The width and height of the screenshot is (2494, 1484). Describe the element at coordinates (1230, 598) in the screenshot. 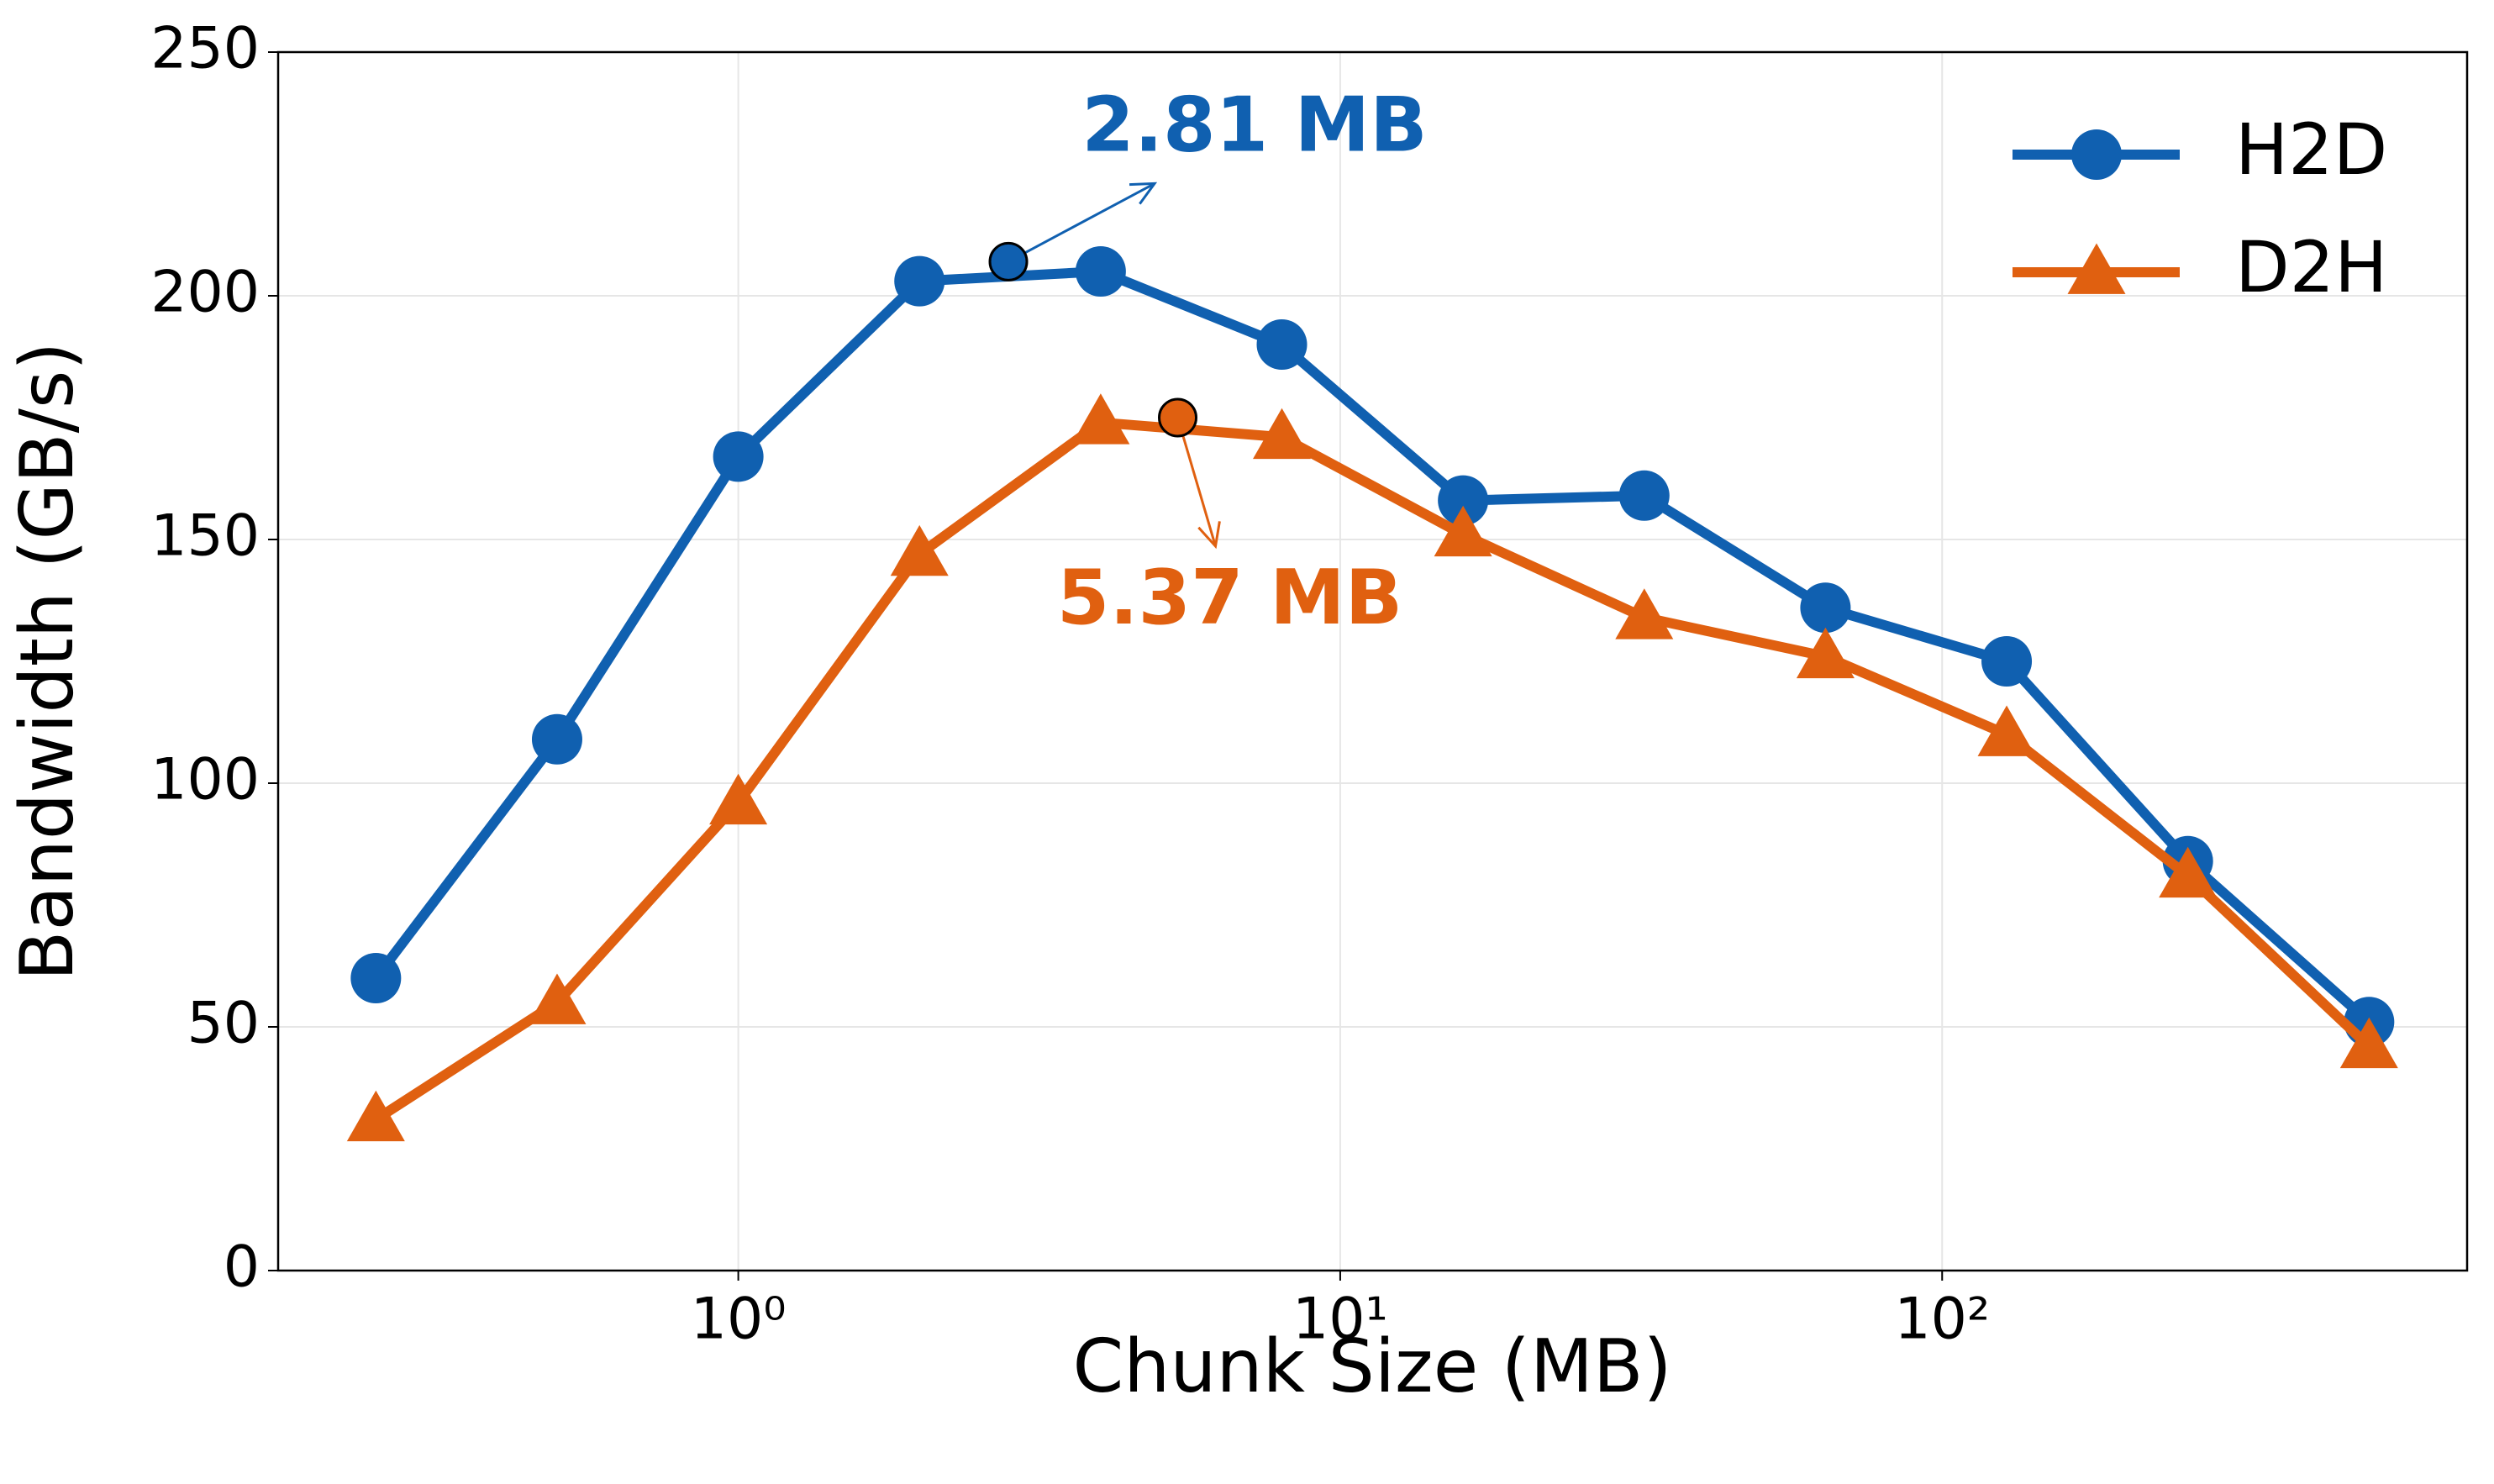

I see `annotation-label: 5.37 MB` at that location.